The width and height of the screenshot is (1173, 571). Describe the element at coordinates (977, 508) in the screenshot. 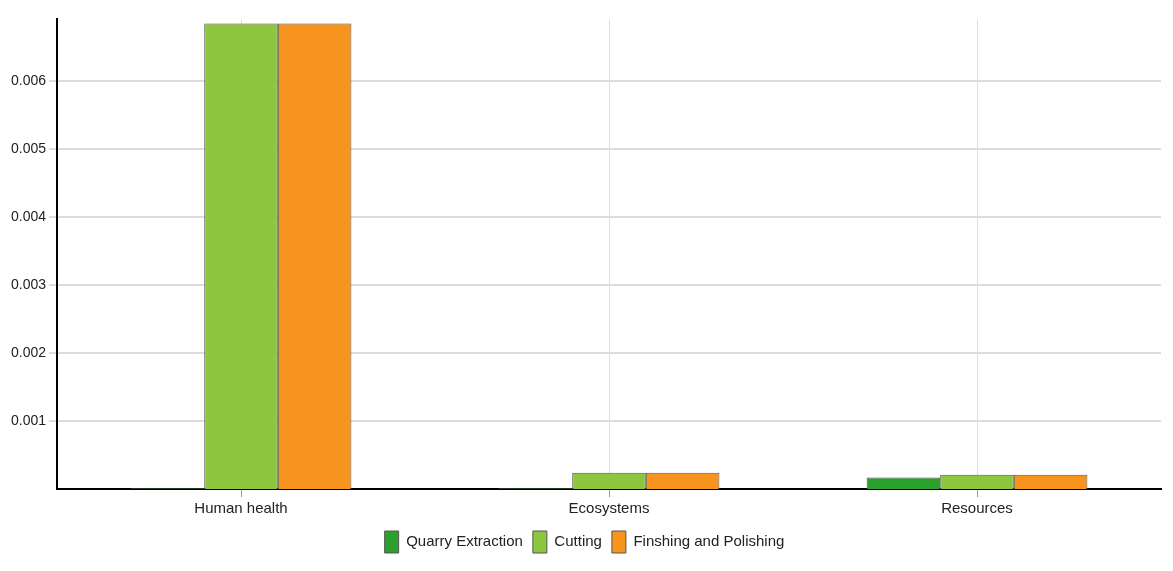

I see `x-tick-label: Resources` at that location.